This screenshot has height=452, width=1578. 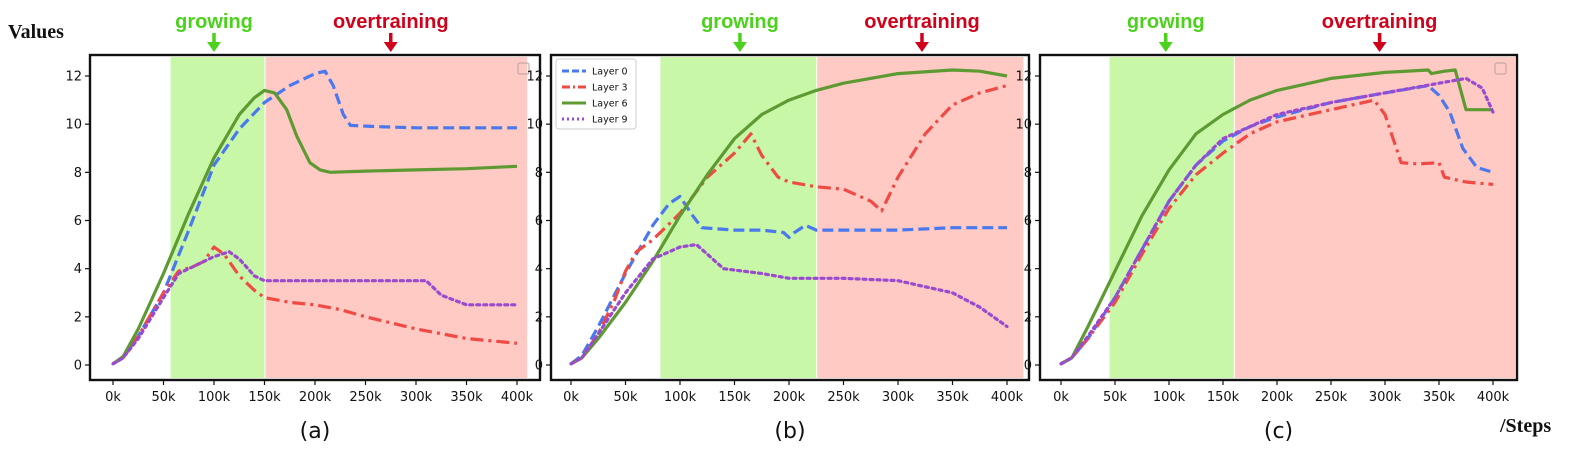 I want to click on legend-label: Layer 0, so click(x=610, y=72).